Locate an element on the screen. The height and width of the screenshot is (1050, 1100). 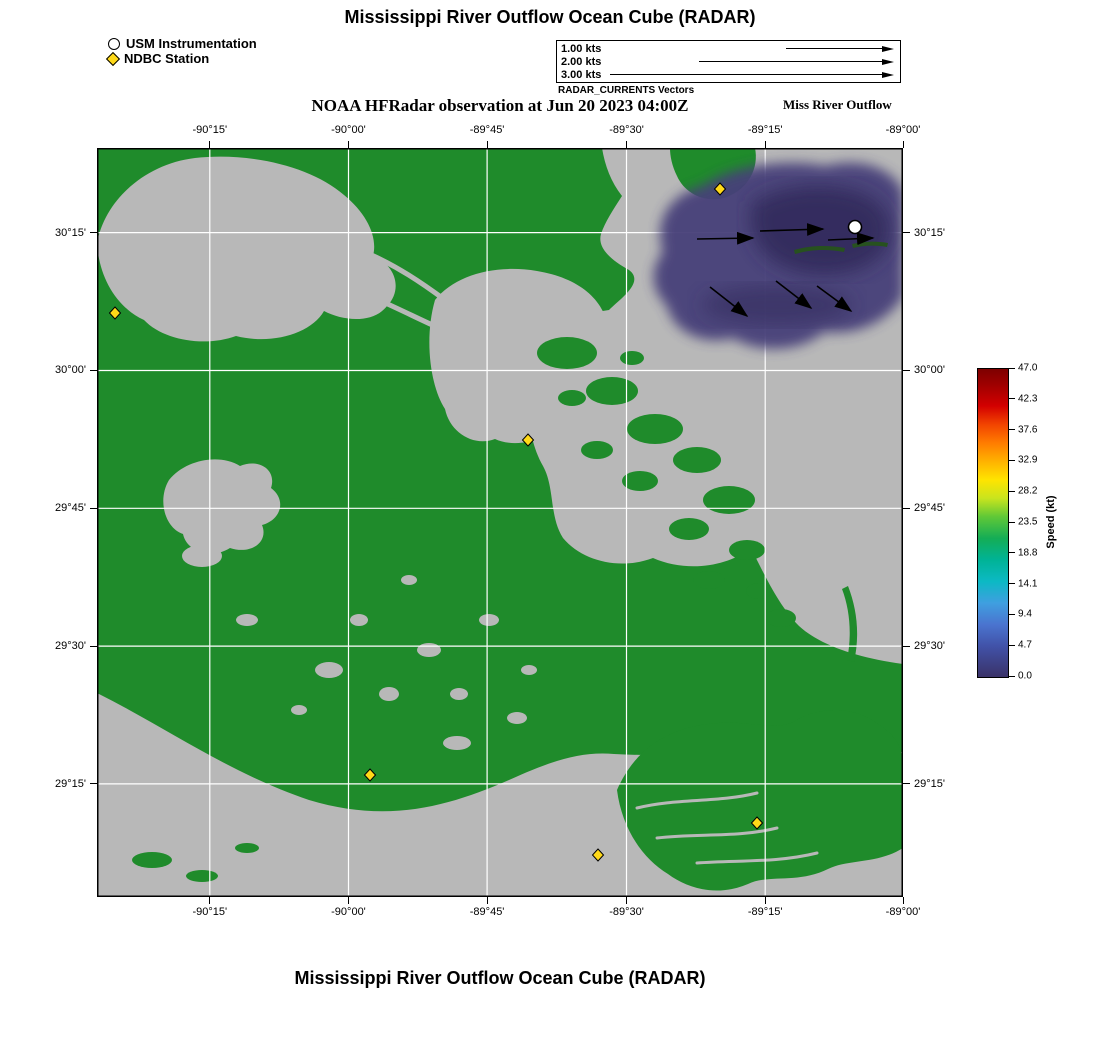
lon-tick-label-bottom: -89°45' is located at coordinates (487, 912).